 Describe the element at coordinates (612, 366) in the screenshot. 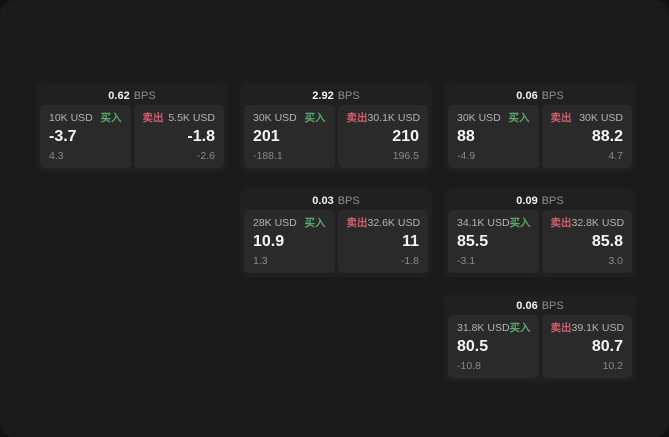

I see `sell-delta-value: 10.2` at that location.